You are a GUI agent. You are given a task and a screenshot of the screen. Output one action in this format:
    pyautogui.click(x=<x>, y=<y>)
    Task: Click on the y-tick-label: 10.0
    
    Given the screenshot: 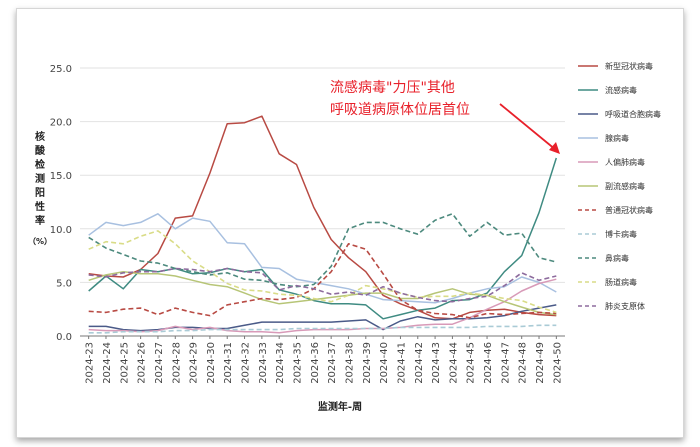 What is the action you would take?
    pyautogui.click(x=61, y=230)
    